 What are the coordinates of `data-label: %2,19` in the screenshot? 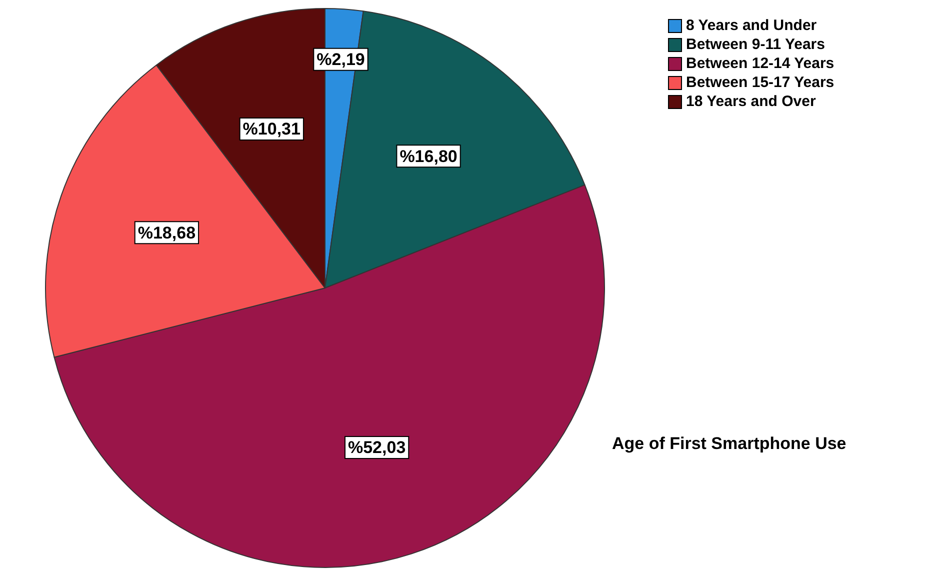 It's located at (340, 60).